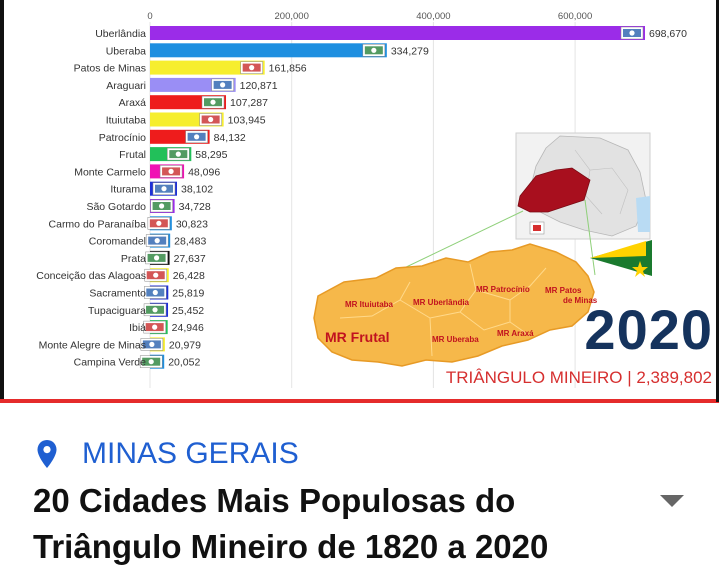 This screenshot has height=585, width=719. What do you see at coordinates (197, 190) in the screenshot?
I see `value-label: 38,102` at bounding box center [197, 190].